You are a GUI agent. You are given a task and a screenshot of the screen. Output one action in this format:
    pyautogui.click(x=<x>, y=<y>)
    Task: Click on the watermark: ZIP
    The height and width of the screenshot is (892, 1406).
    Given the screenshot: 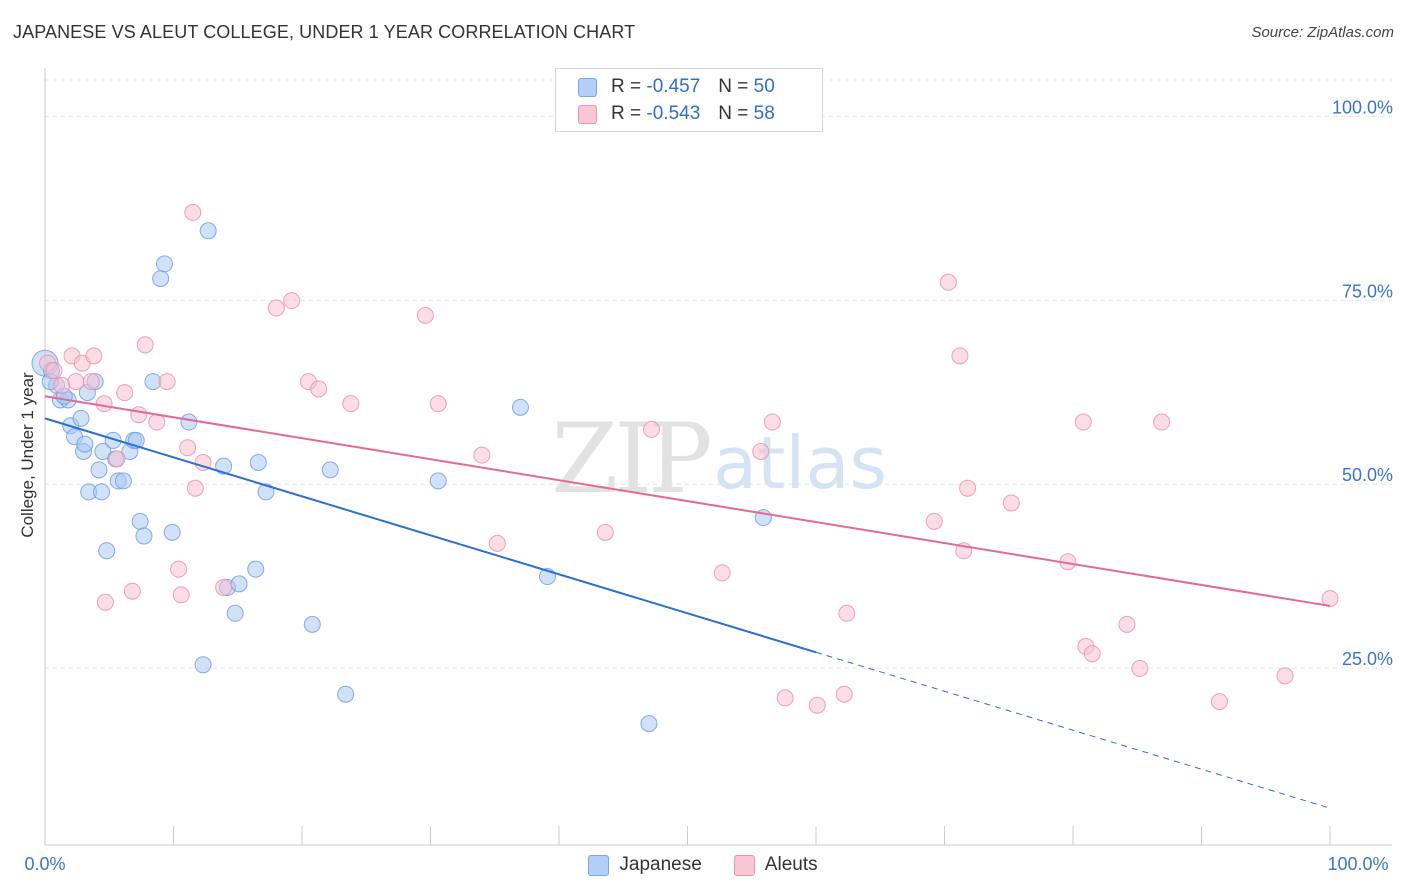 What is the action you would take?
    pyautogui.click(x=630, y=459)
    